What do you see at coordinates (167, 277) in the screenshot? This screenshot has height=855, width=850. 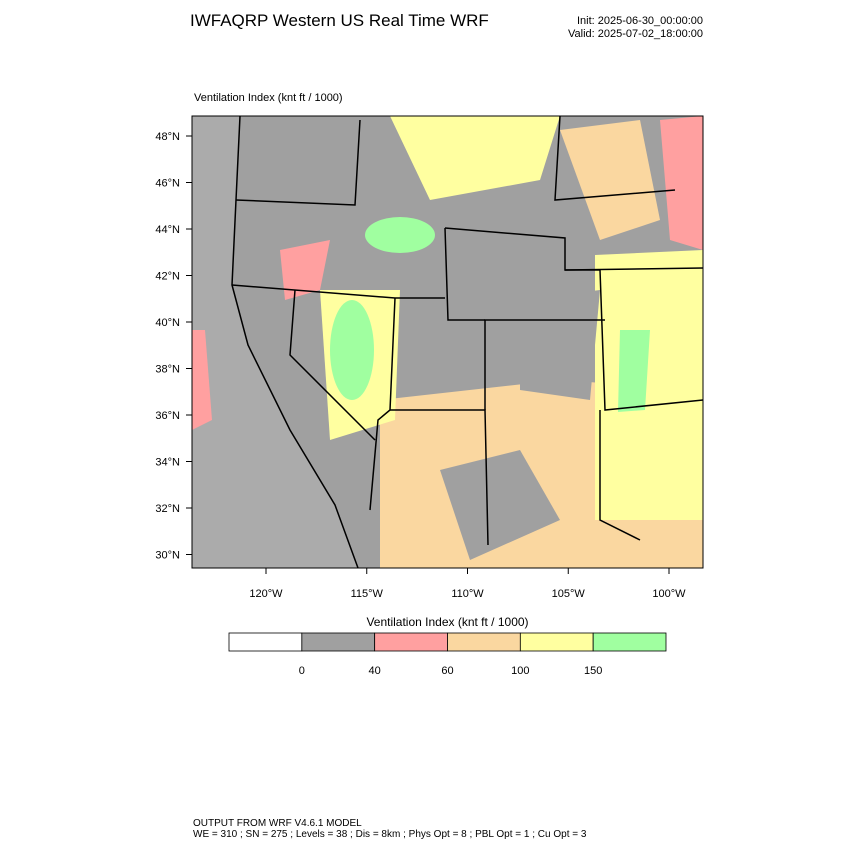 I see `lat-label: 42°N` at bounding box center [167, 277].